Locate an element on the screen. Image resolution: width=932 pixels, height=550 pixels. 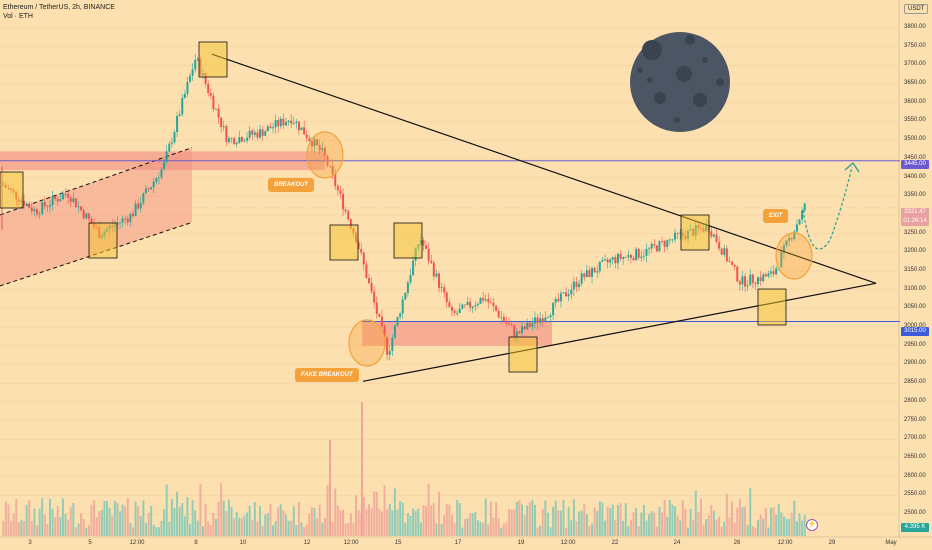
volume-tag: 4.395 K is located at coordinates (915, 527).